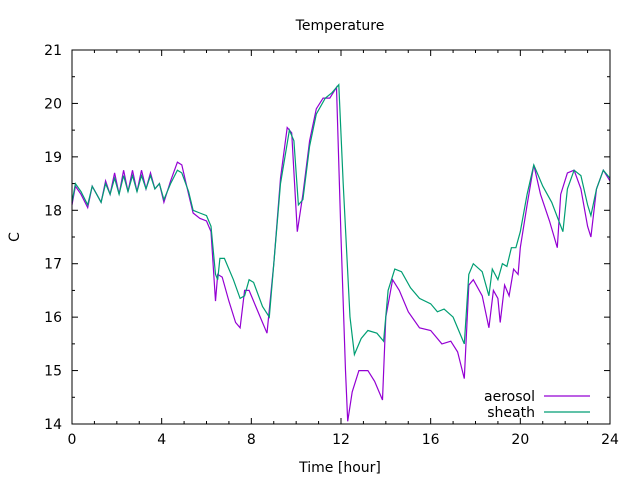  What do you see at coordinates (339, 468) in the screenshot?
I see `x-axis-label: Time [hour]` at bounding box center [339, 468].